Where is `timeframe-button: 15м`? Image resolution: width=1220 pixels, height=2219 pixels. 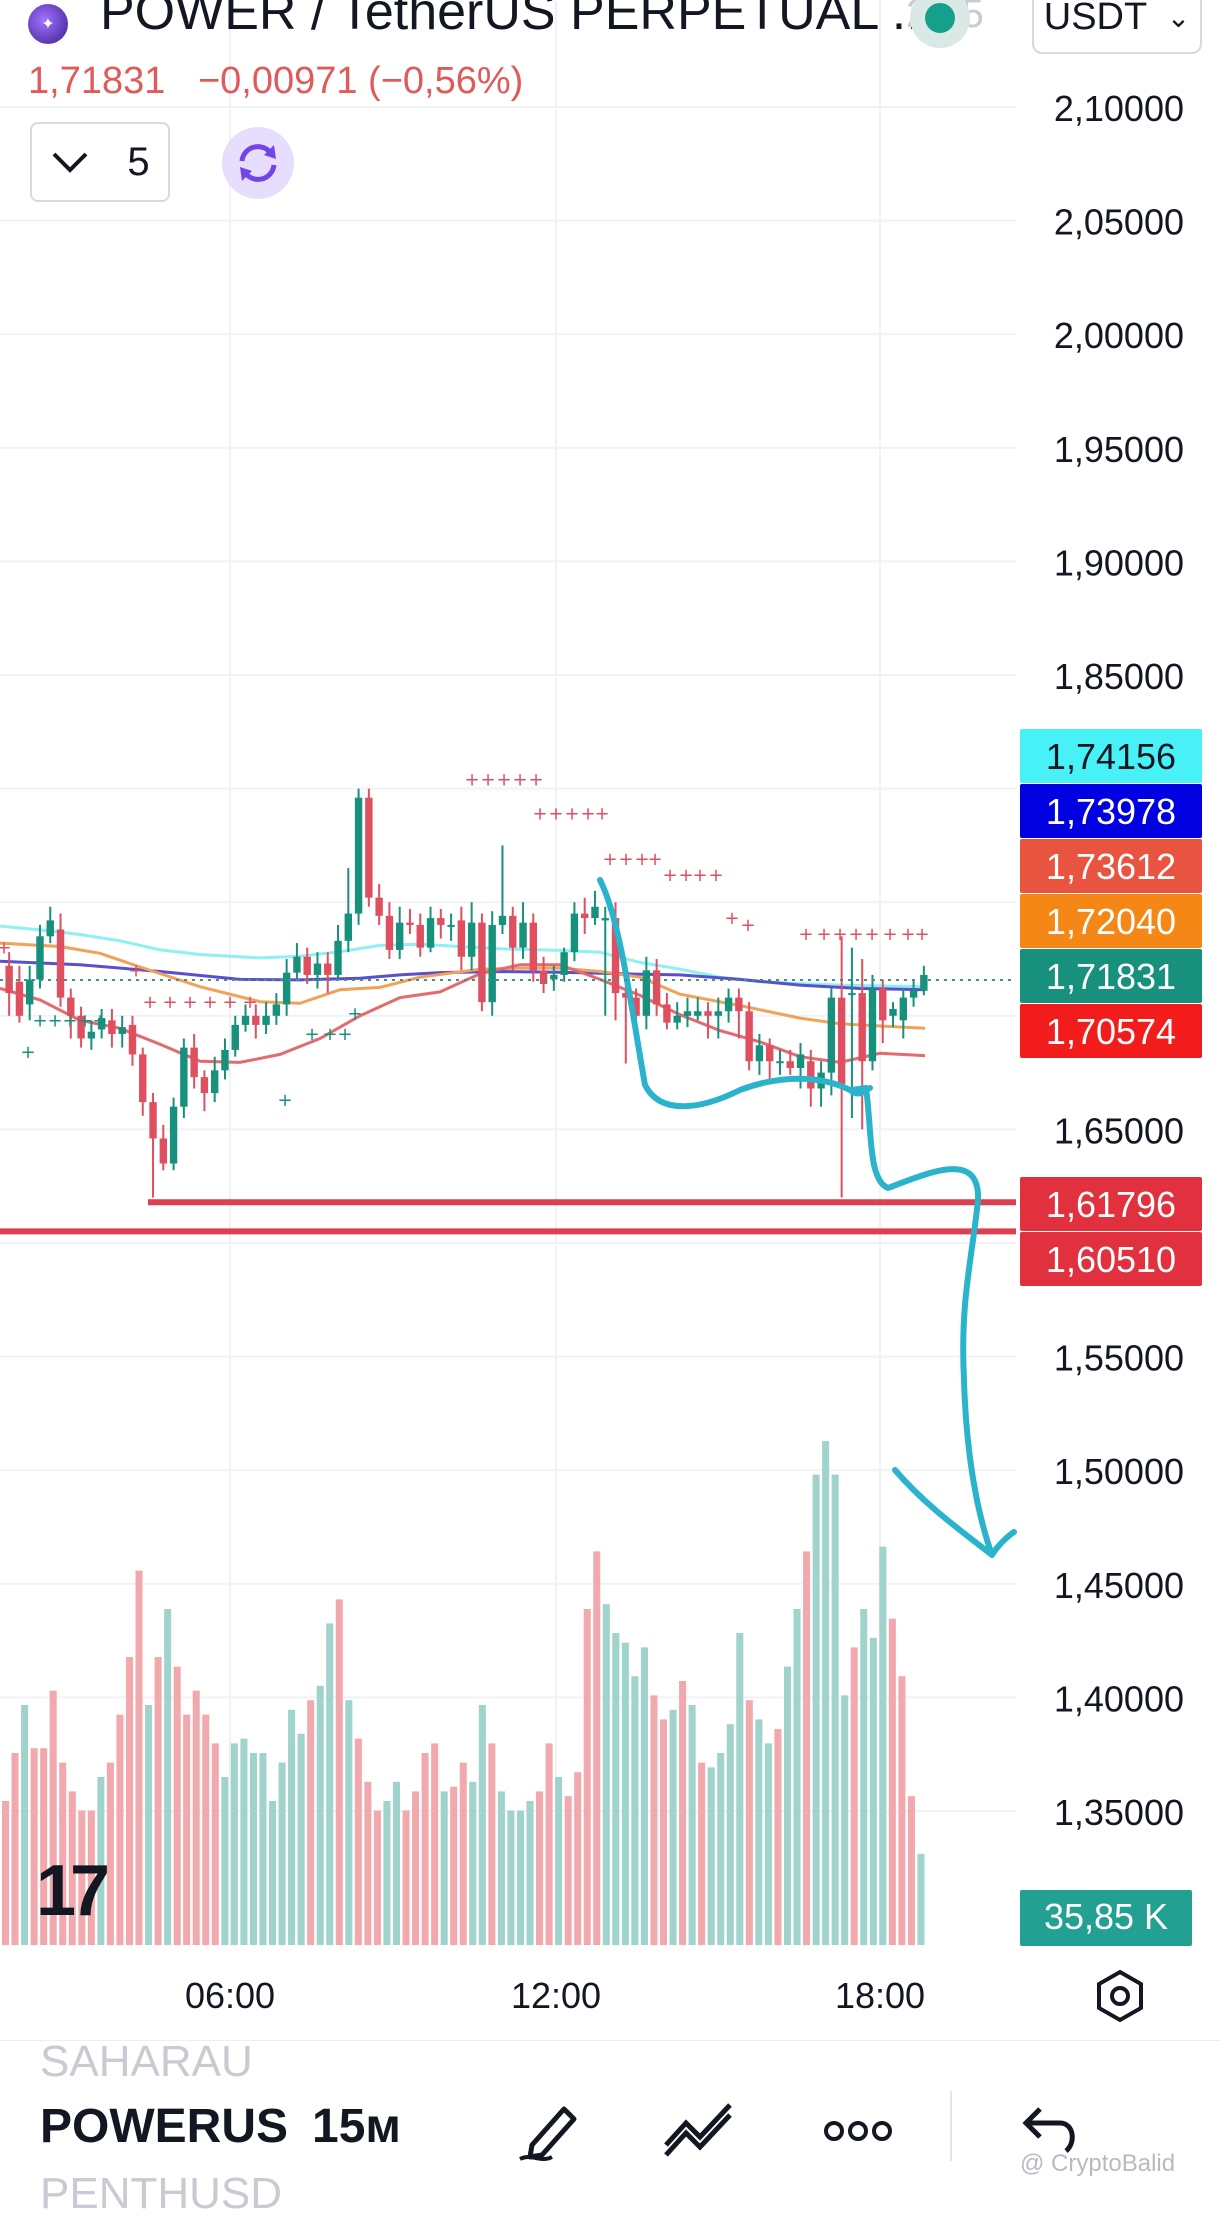 timeframe-button: 15м is located at coordinates (356, 2126).